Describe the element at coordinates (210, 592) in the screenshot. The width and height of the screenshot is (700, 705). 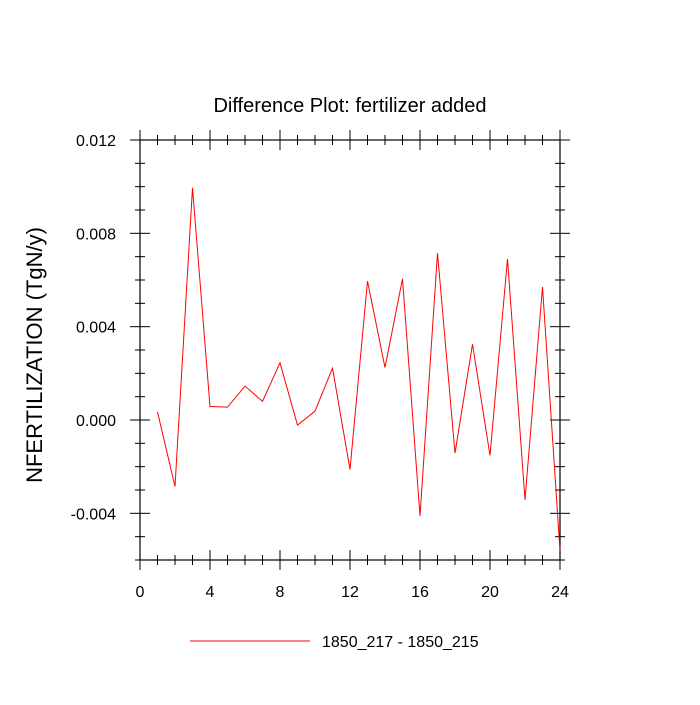
I see `x-tick-label: 4` at that location.